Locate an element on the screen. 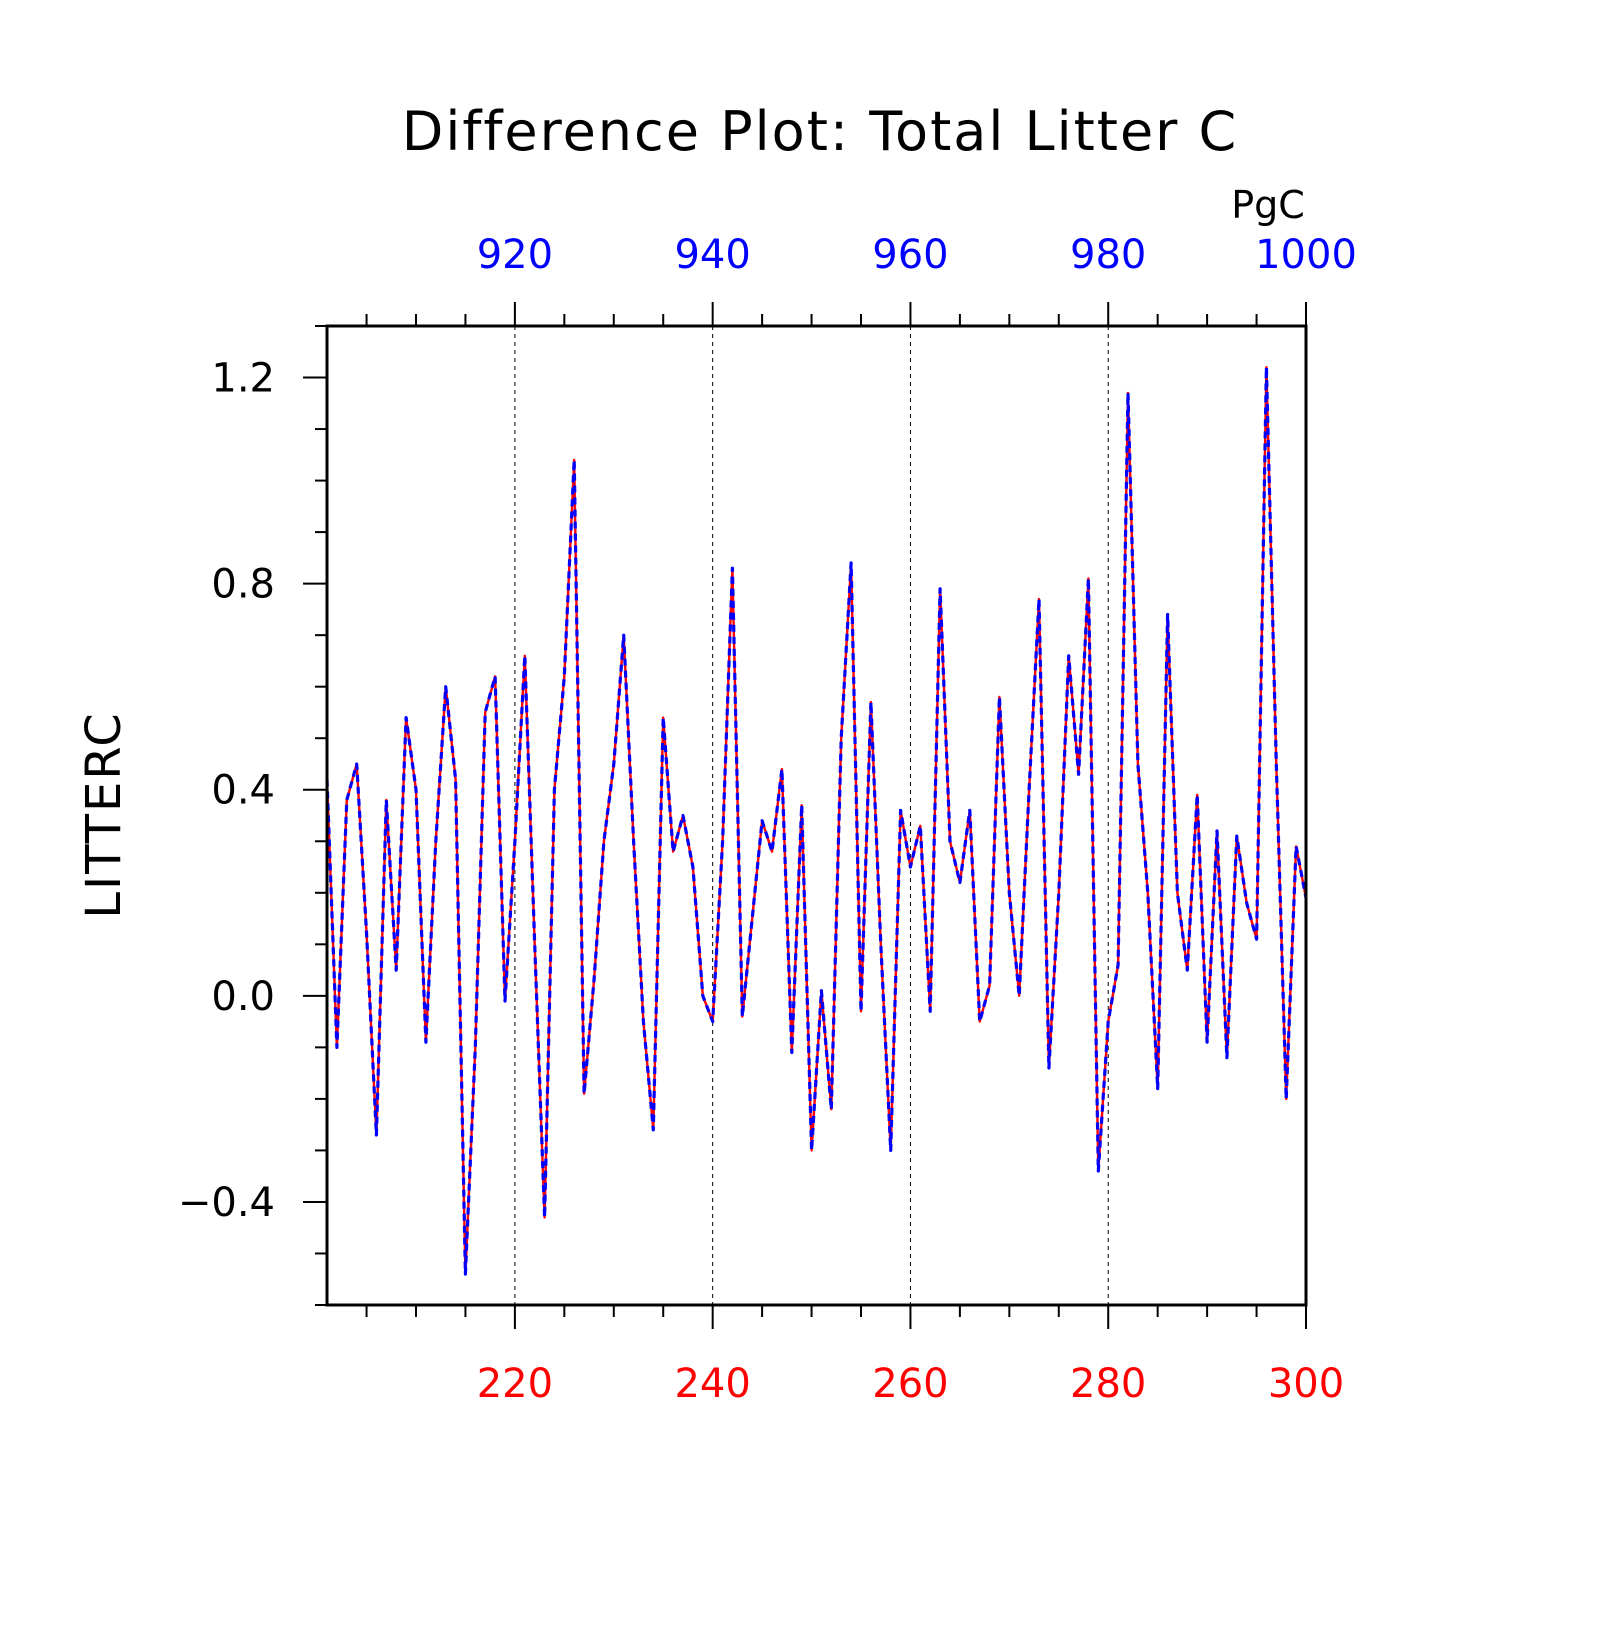  y-tick-label: 0.0 is located at coordinates (243, 997).